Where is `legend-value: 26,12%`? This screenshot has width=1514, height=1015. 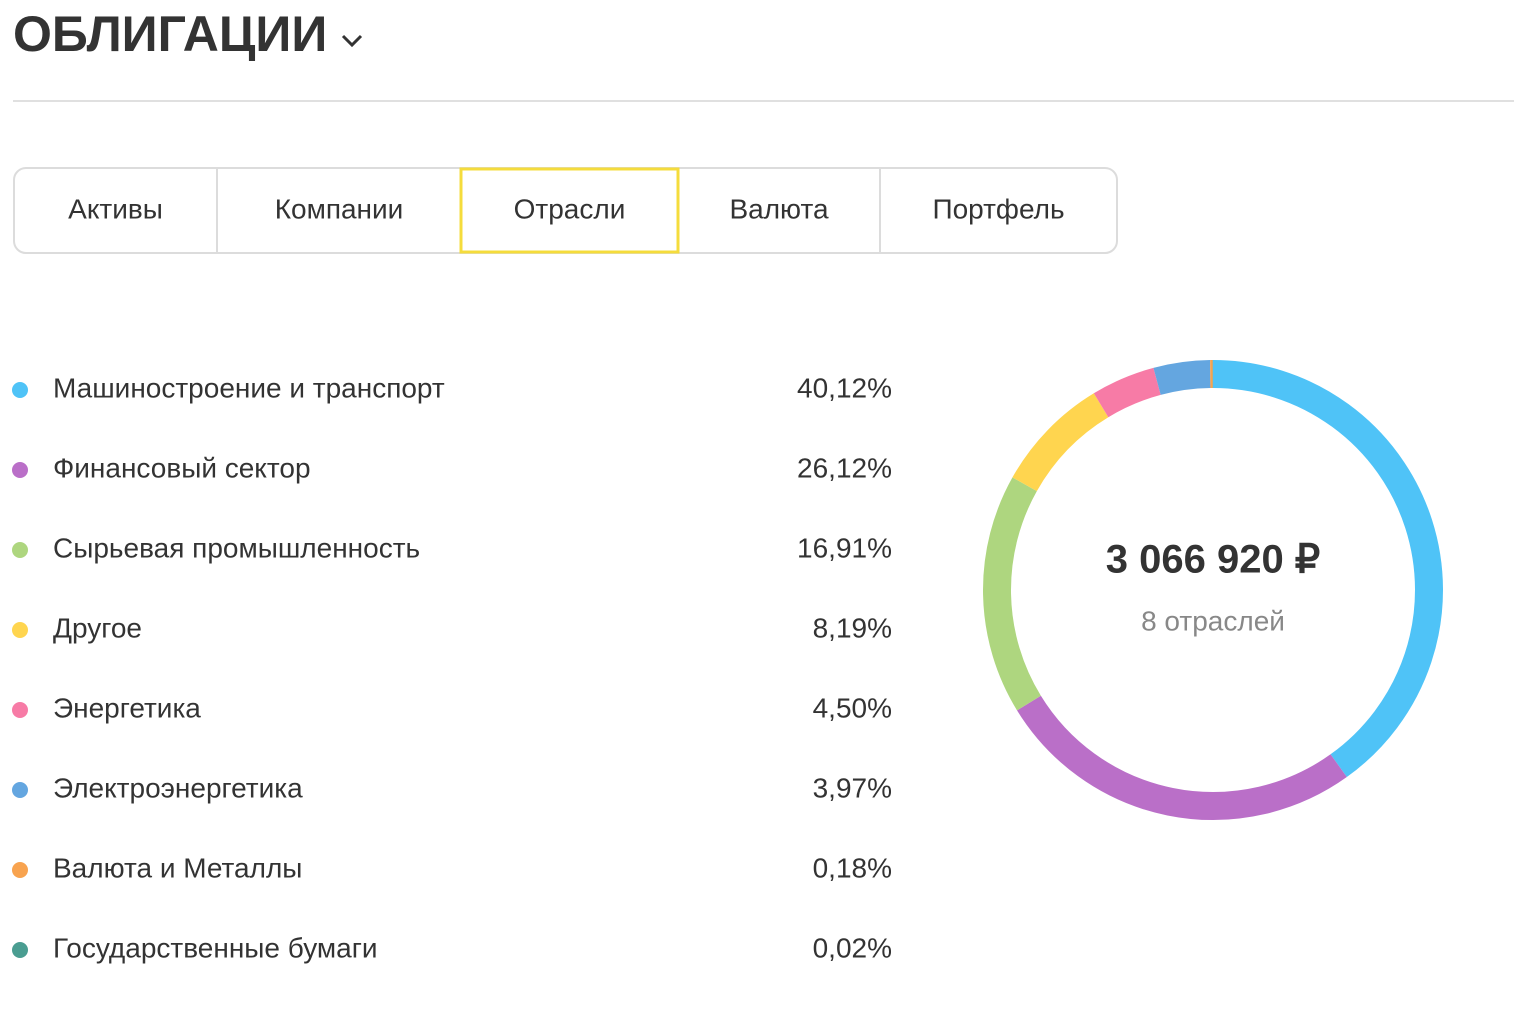 legend-value: 26,12% is located at coordinates (844, 467).